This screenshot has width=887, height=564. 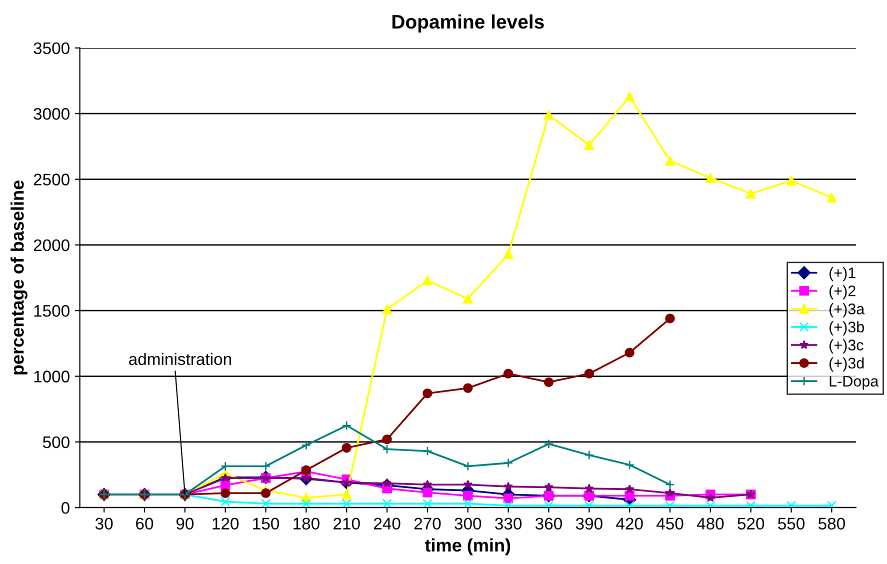 I want to click on chart-title: Dopamine levels, so click(x=468, y=23).